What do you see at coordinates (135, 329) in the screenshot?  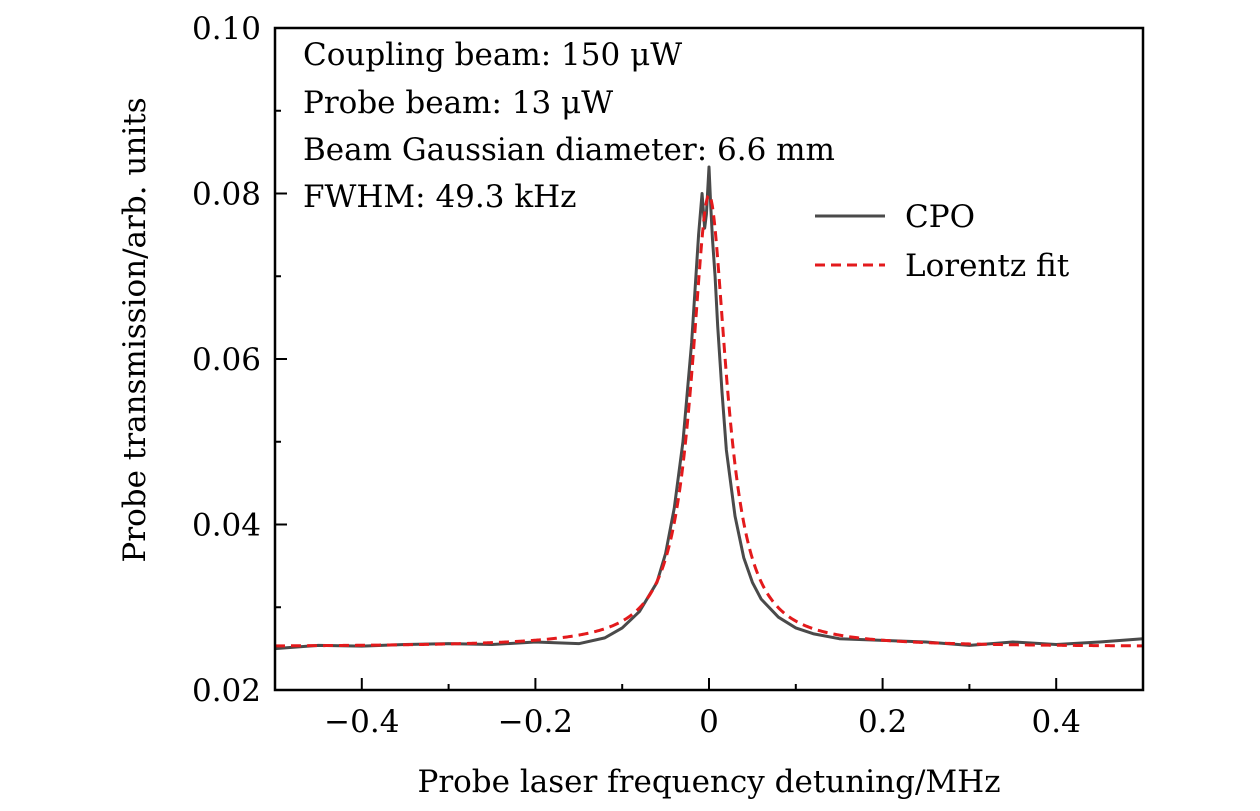 I see `y-axis-title: Probe transmission/arb. units` at bounding box center [135, 329].